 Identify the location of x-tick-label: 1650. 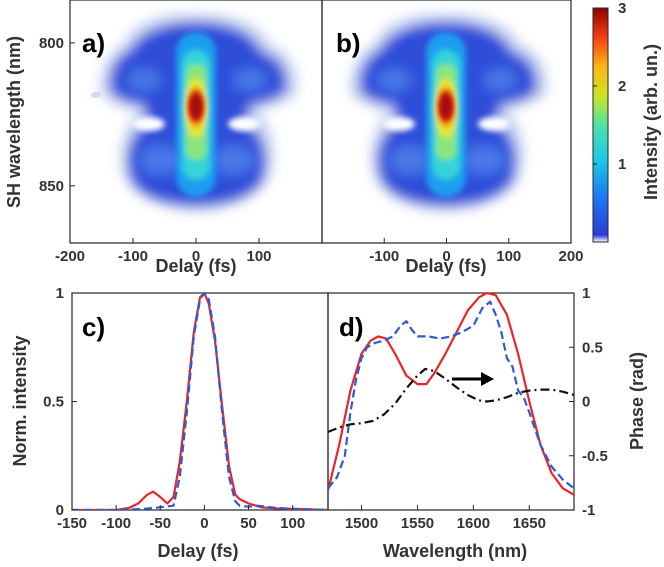
(529, 523).